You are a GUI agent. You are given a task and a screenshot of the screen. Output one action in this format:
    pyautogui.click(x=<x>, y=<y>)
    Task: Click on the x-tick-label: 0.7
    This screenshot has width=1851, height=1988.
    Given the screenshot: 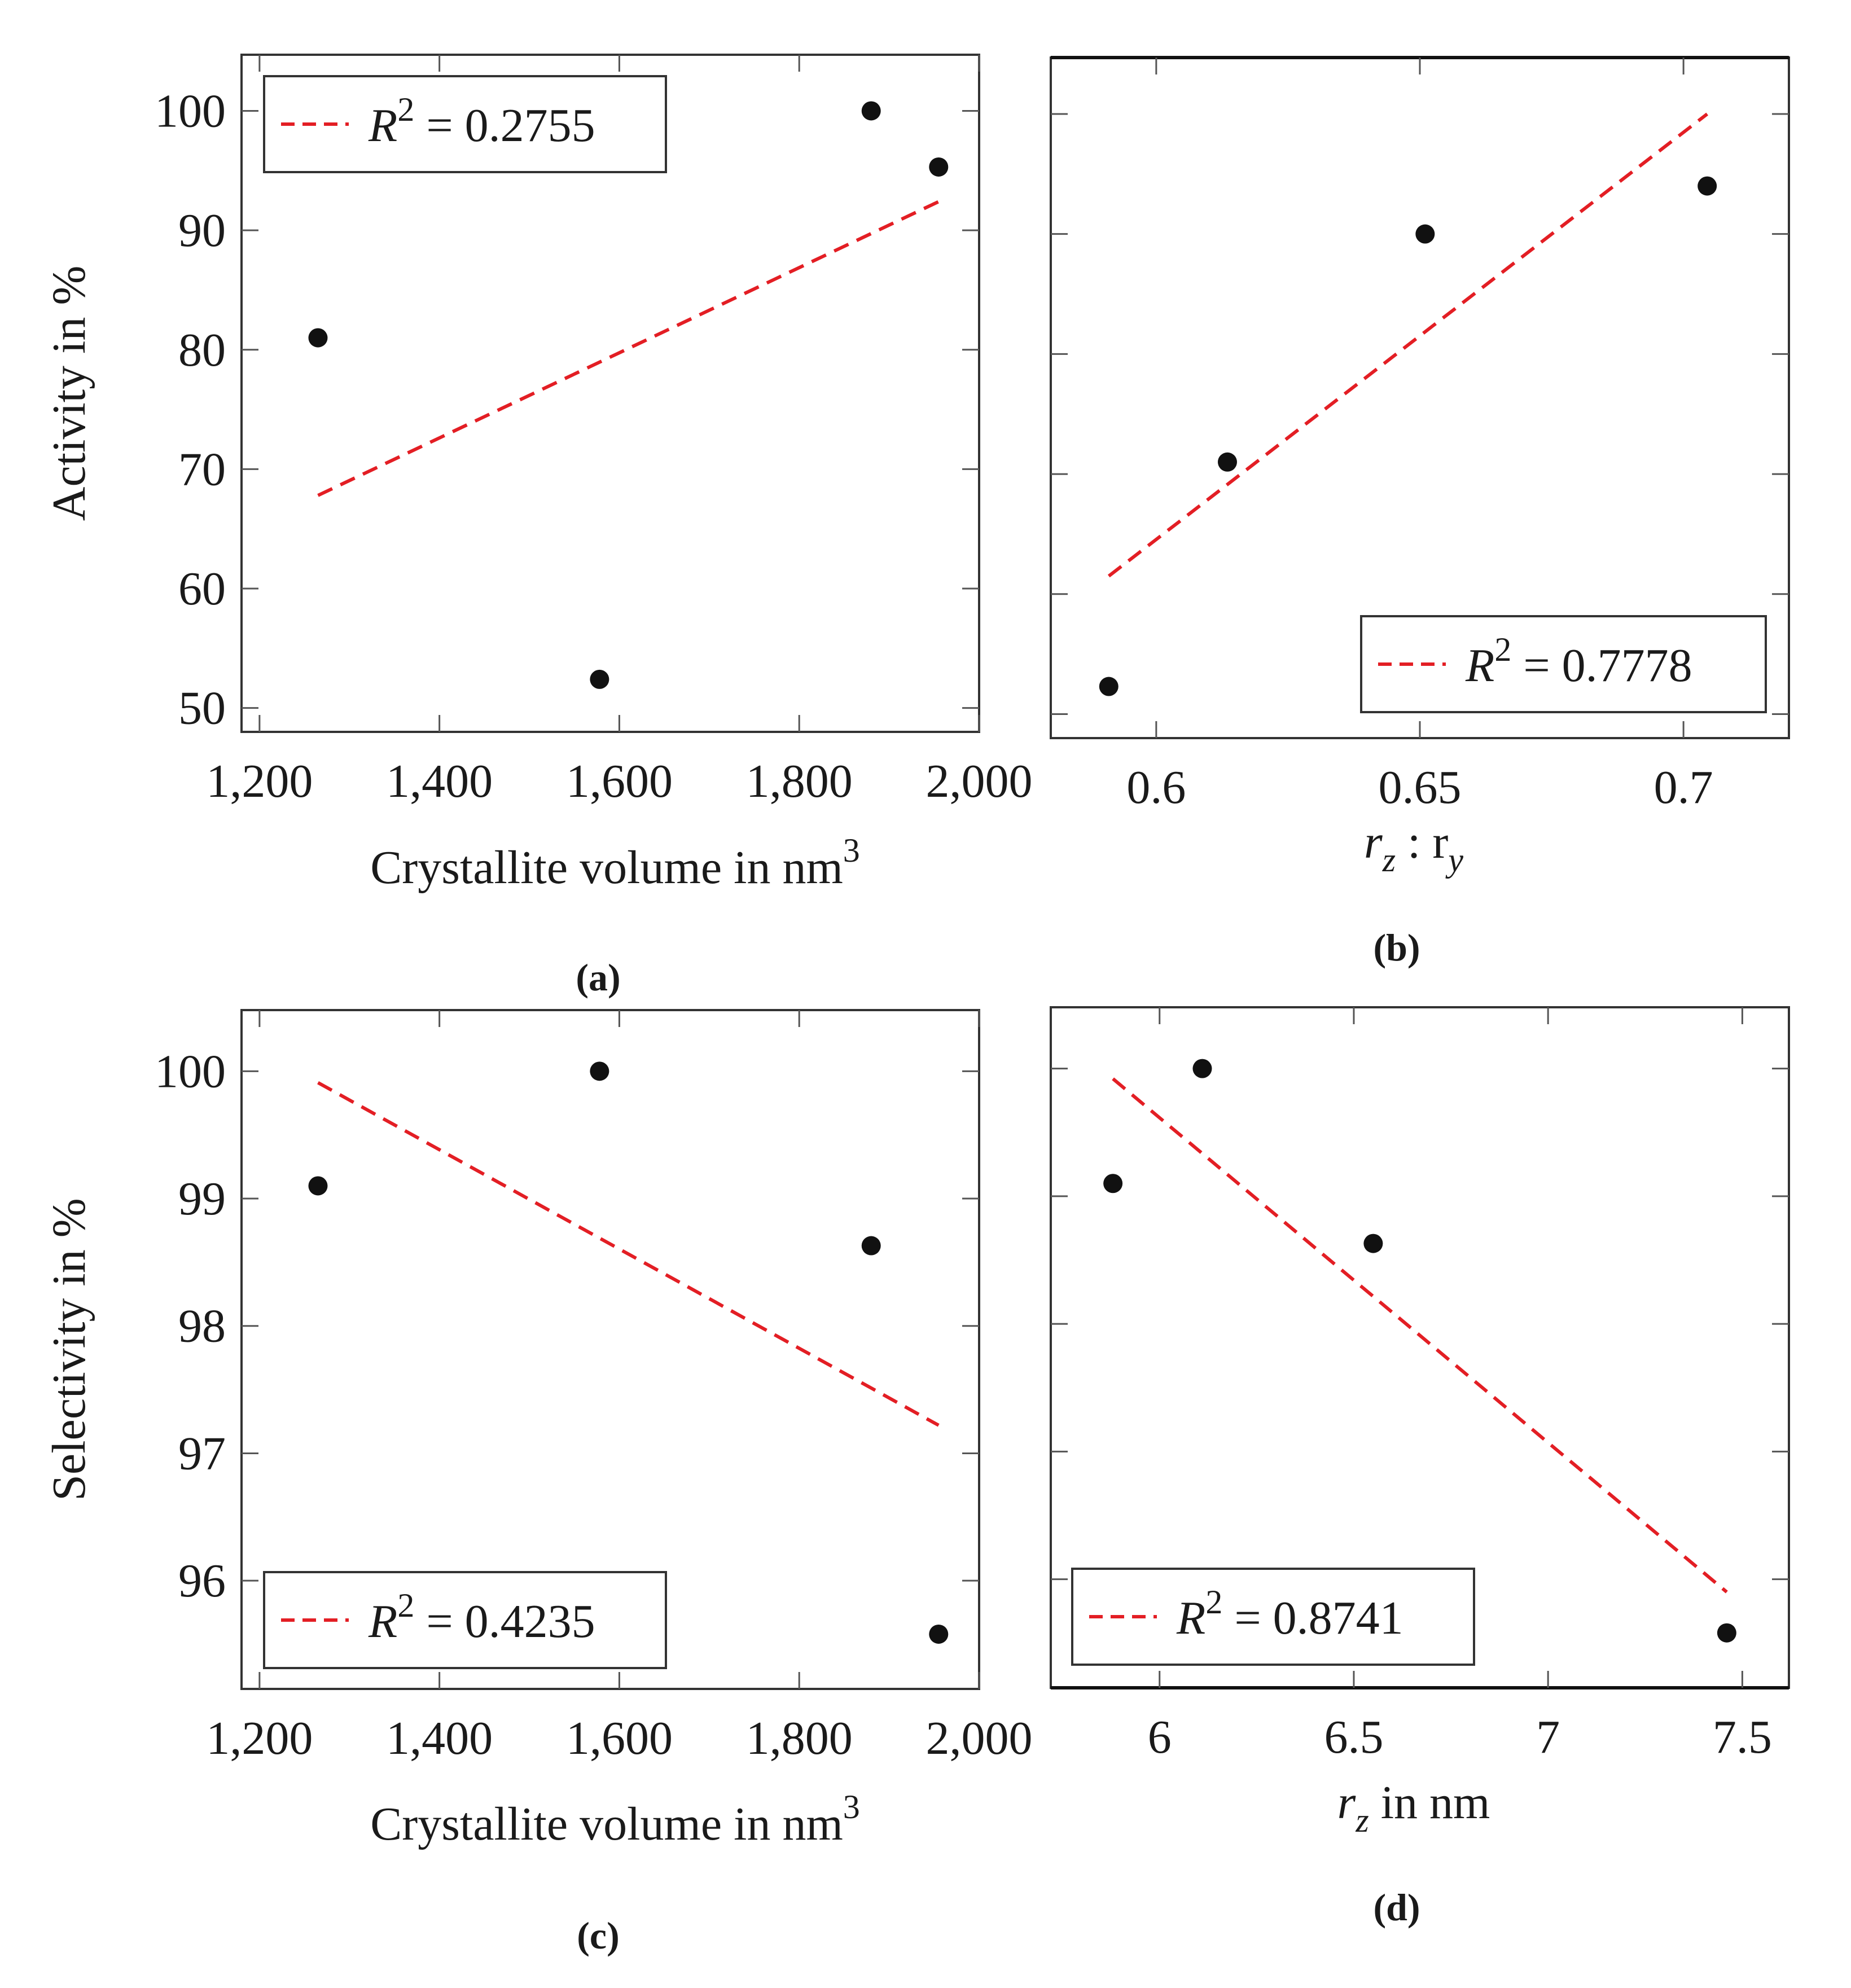 What is the action you would take?
    pyautogui.click(x=1683, y=787)
    